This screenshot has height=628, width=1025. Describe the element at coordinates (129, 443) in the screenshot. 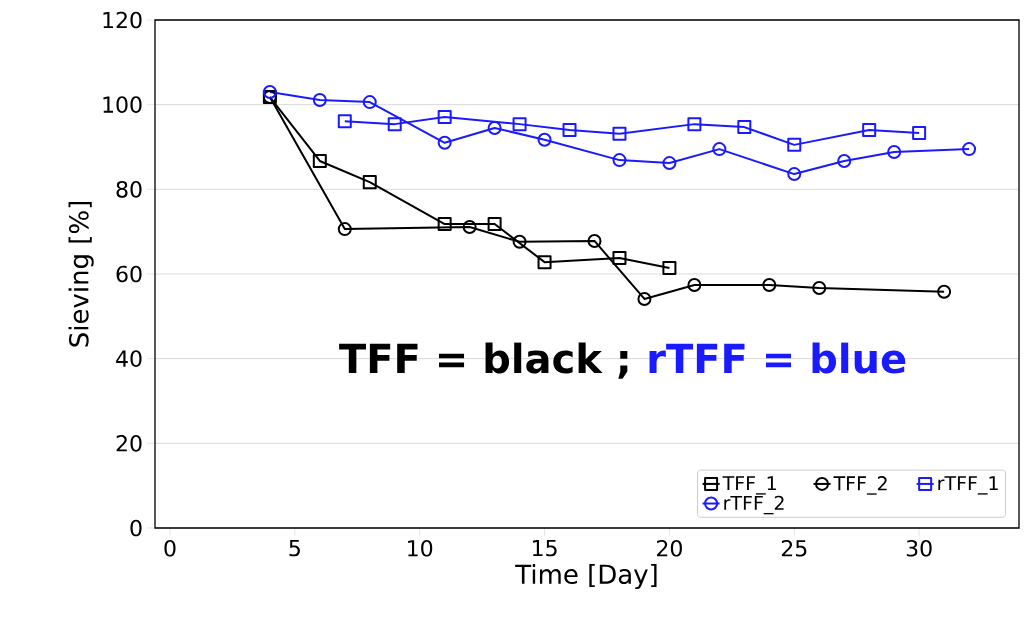

I see `y-tick-label: 20` at that location.